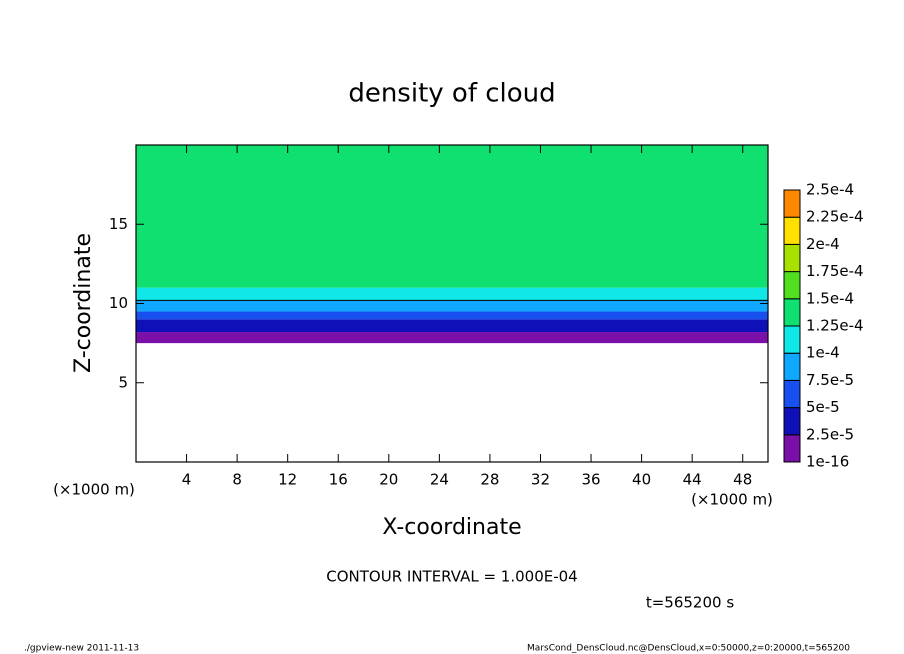 The width and height of the screenshot is (904, 654). What do you see at coordinates (123, 382) in the screenshot?
I see `y-tick-label: 5` at bounding box center [123, 382].